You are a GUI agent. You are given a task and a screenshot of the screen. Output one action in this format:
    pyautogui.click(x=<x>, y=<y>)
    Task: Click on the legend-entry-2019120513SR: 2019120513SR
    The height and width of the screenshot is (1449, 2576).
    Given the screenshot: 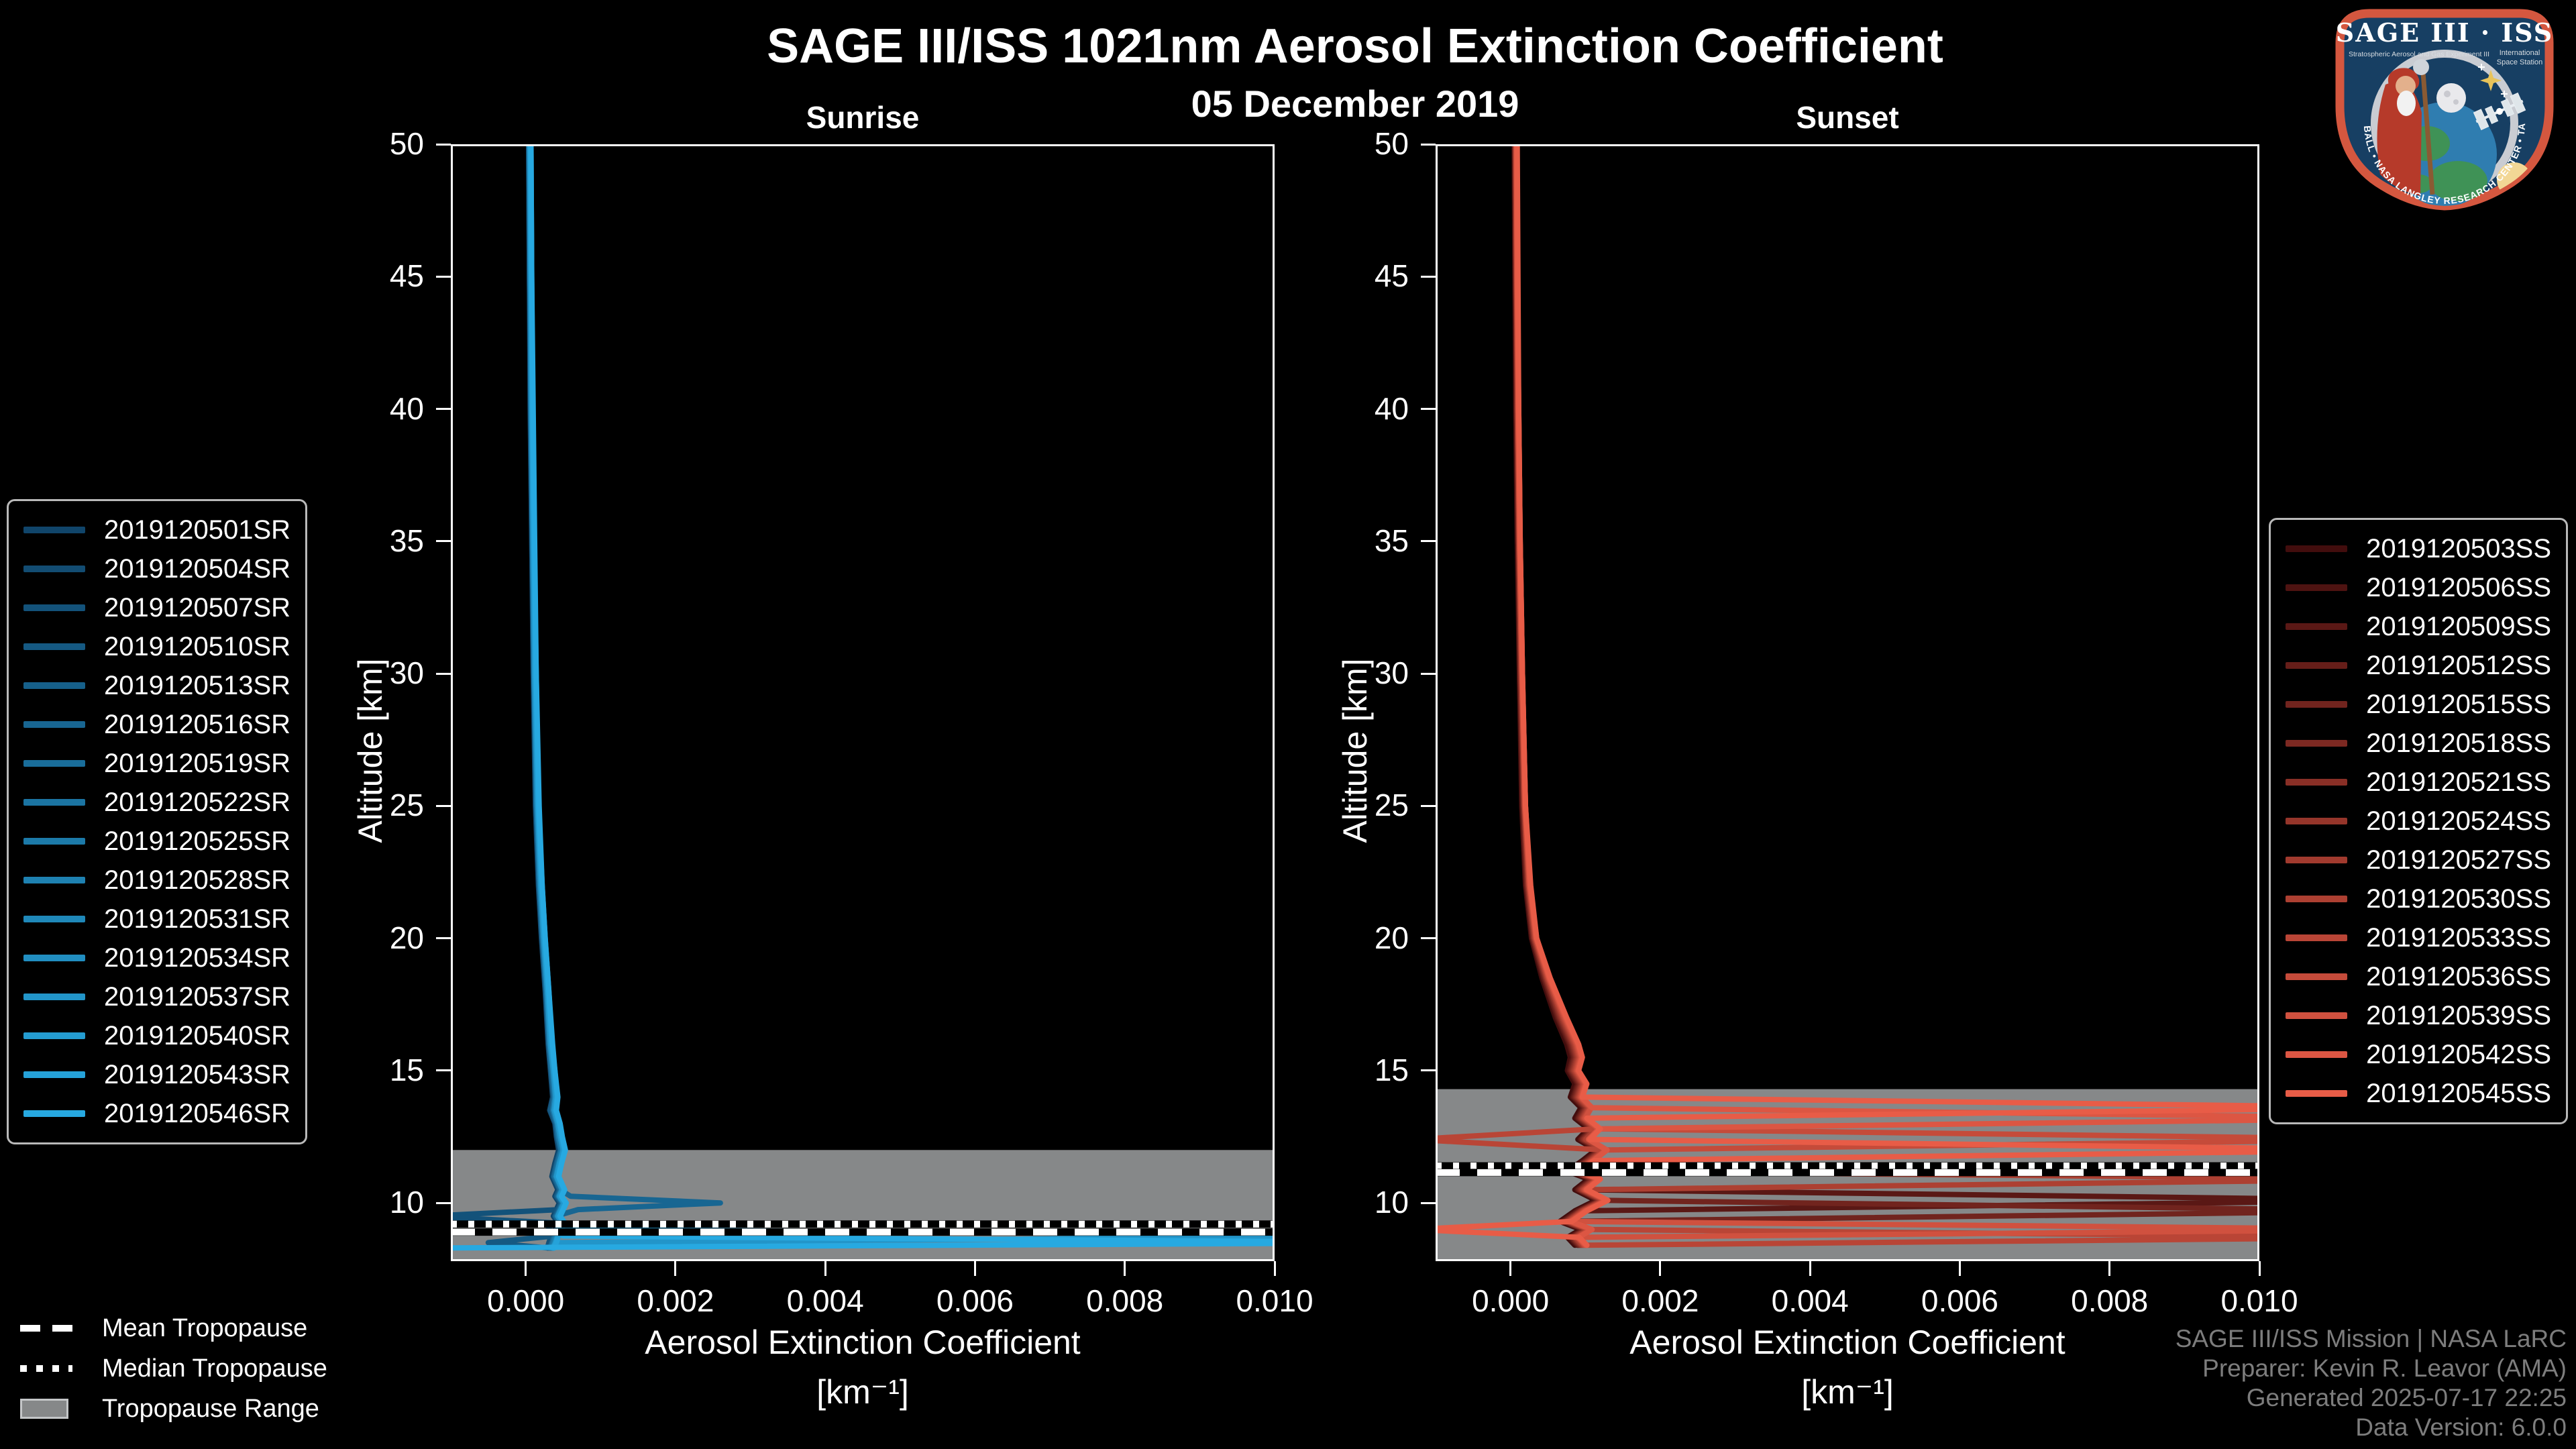 What is the action you would take?
    pyautogui.click(x=156, y=685)
    